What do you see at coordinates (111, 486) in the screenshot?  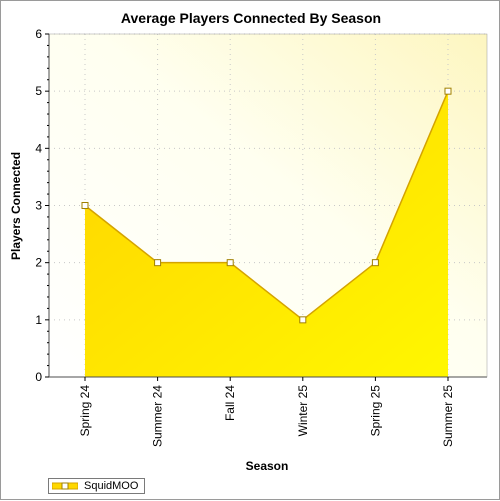 I see `legend-label: SquidMOO` at bounding box center [111, 486].